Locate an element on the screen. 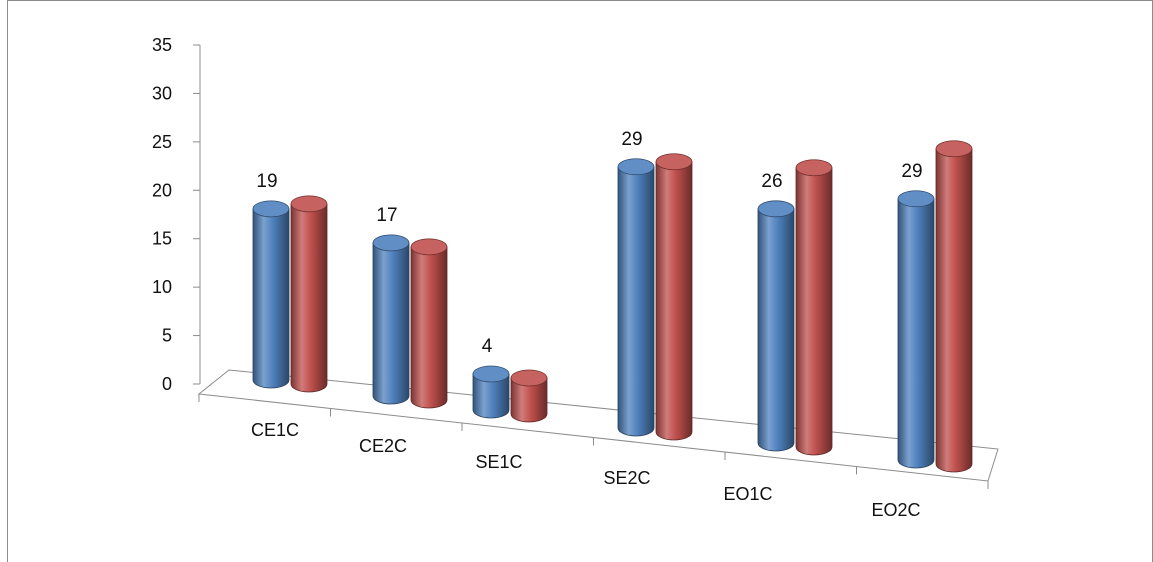 This screenshot has height=562, width=1153. x-tick-label: EO2C is located at coordinates (895, 510).